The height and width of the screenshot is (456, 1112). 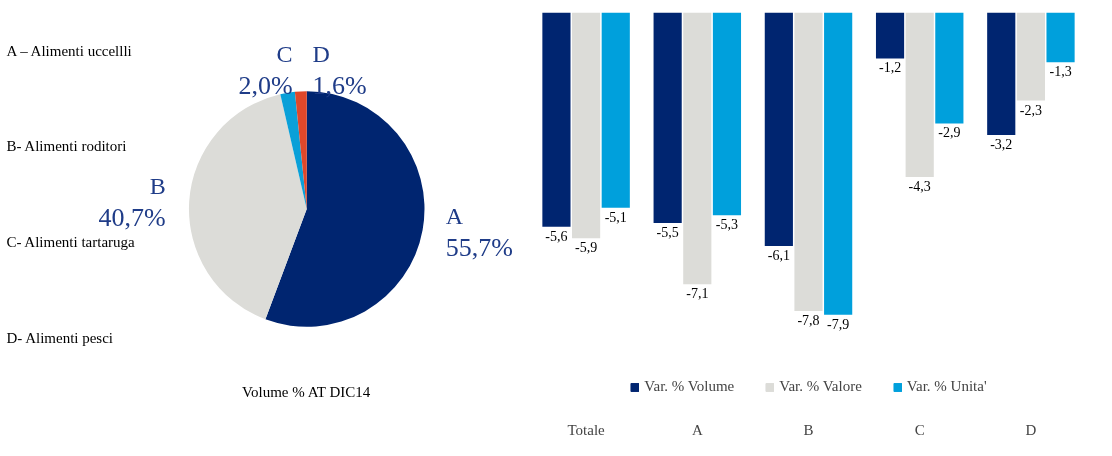 I want to click on slice-label: C, so click(x=284, y=54).